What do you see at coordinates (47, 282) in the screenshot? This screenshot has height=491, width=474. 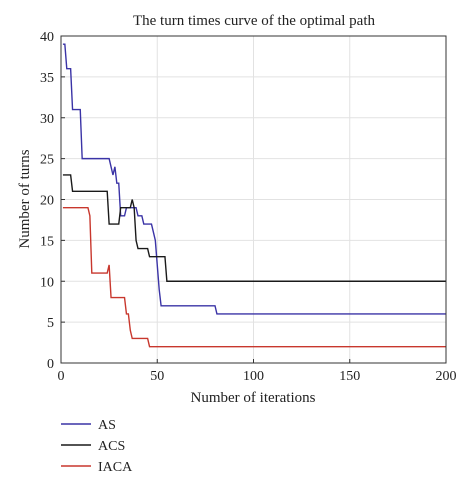 I see `y-tick-label: 10` at bounding box center [47, 282].